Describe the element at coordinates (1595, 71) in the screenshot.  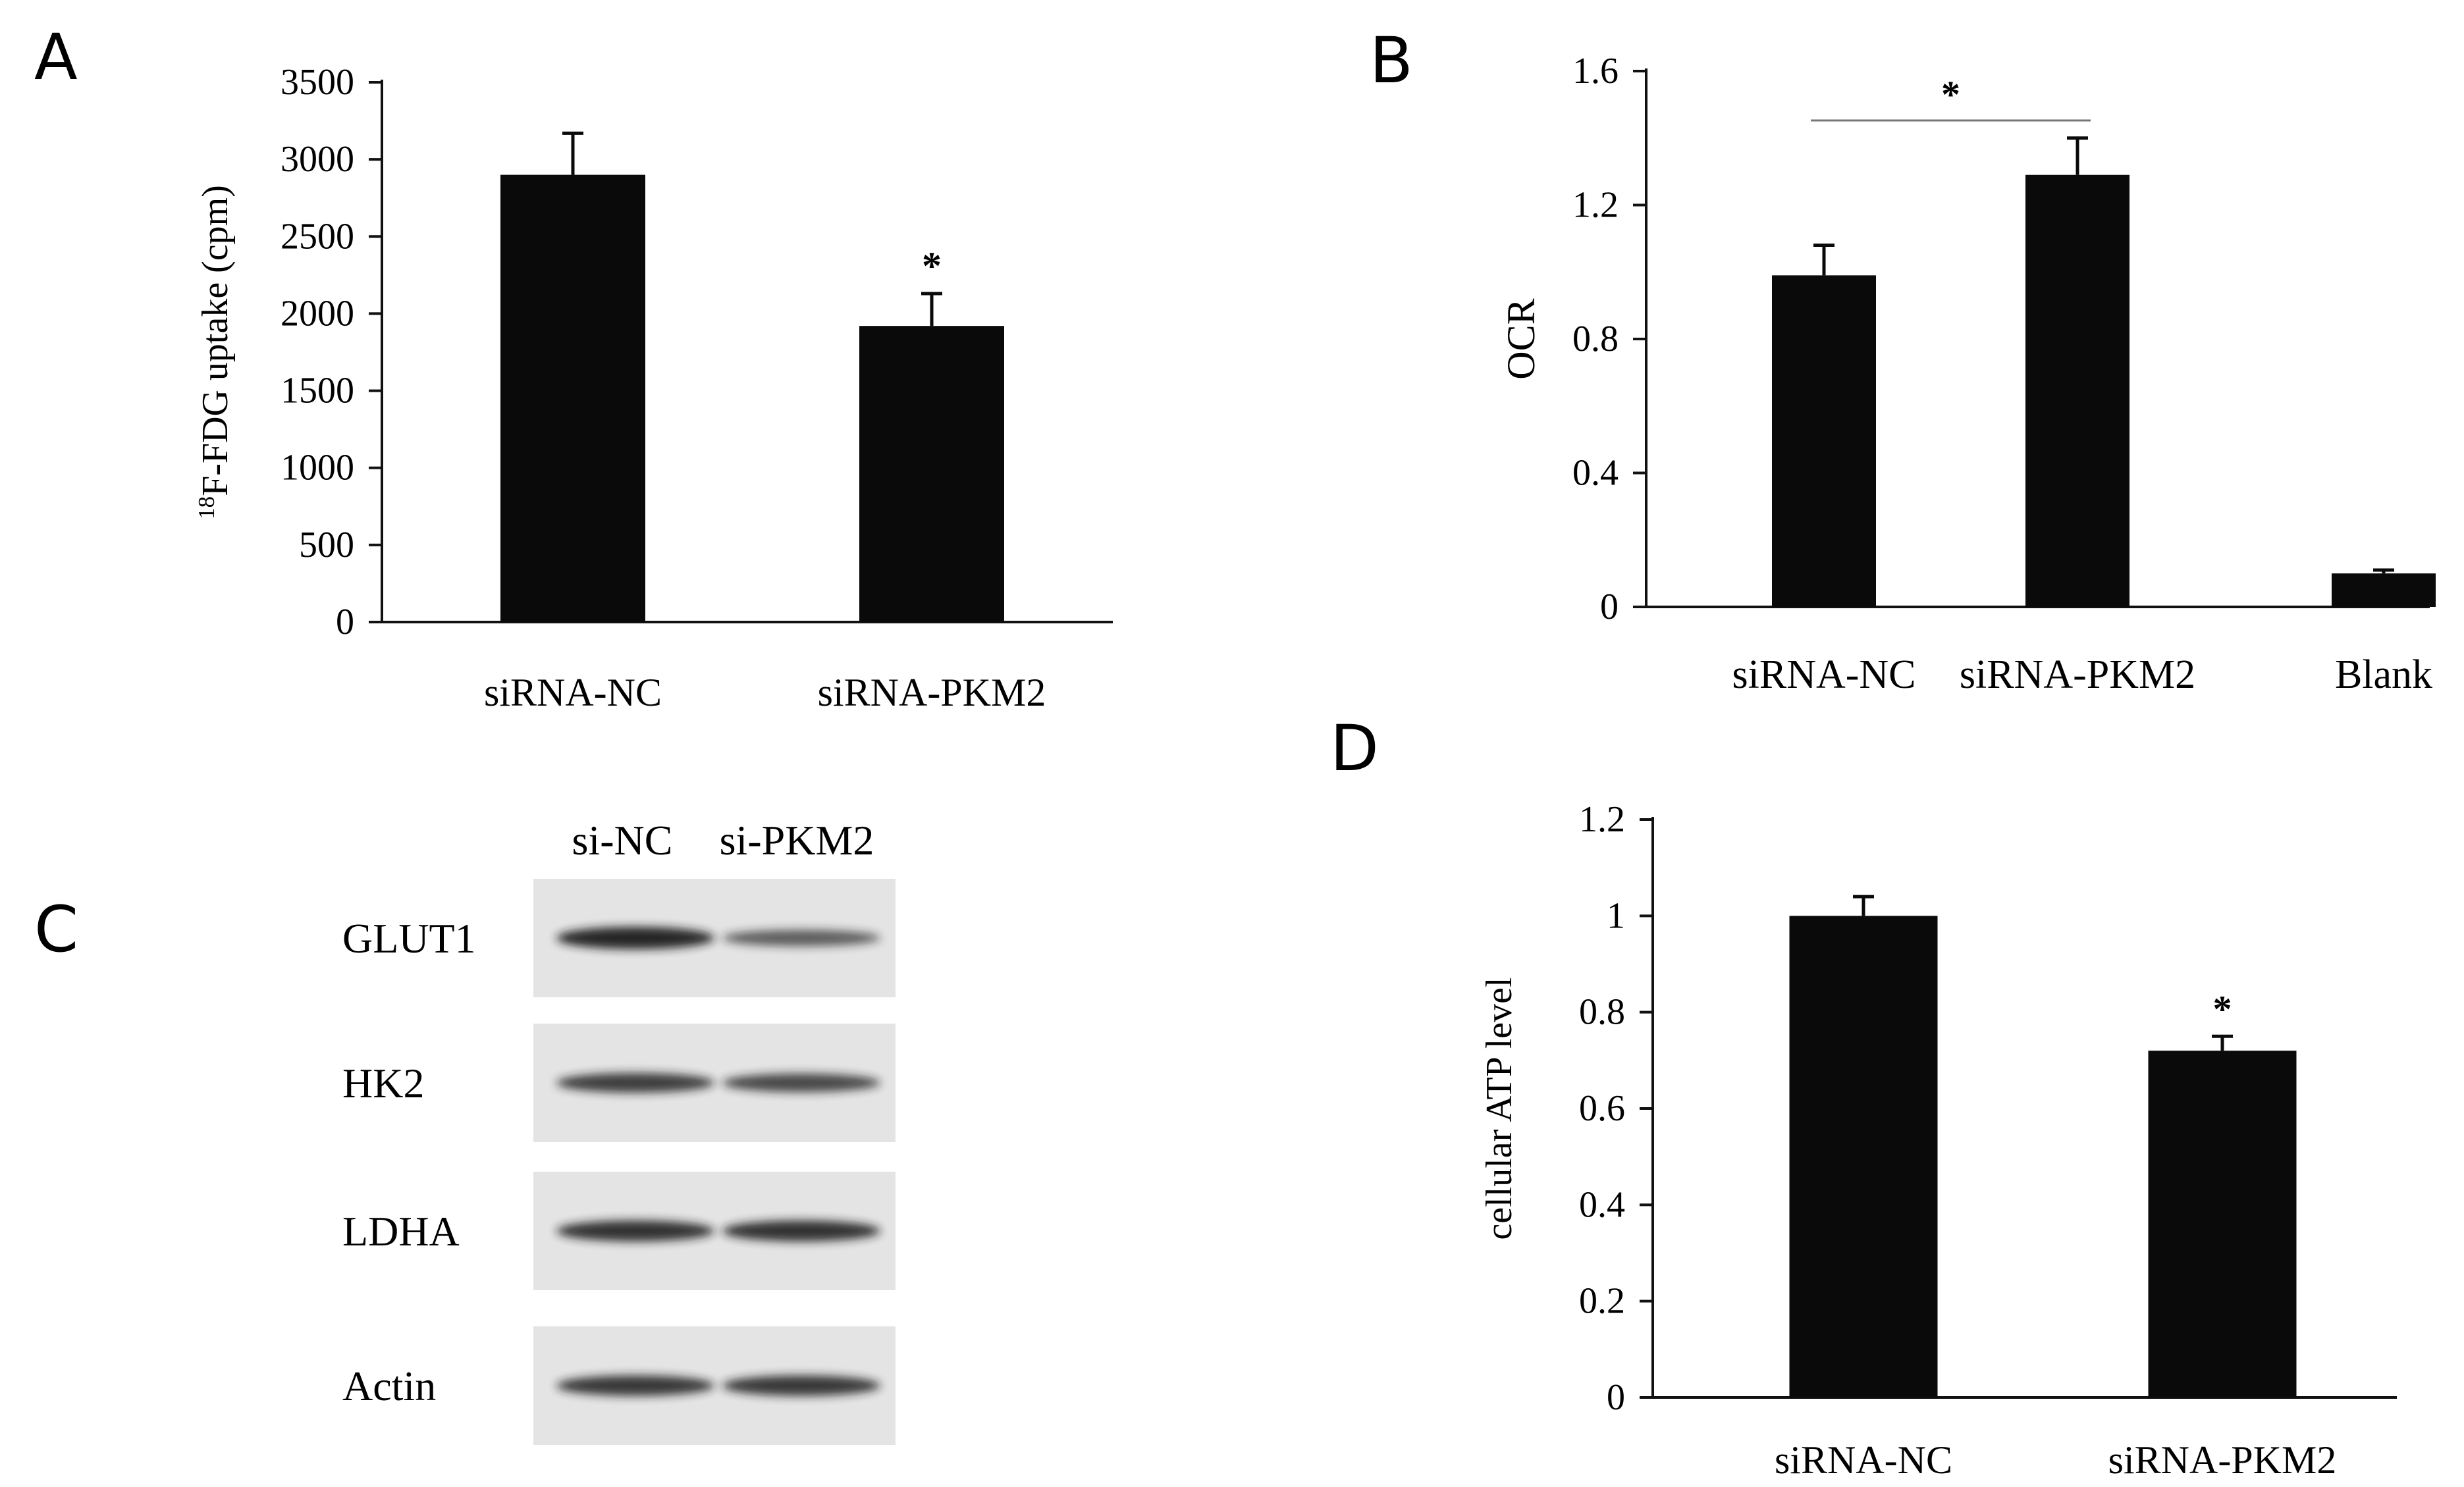
I see `chart-b-y-tick-label: 1.6` at that location.